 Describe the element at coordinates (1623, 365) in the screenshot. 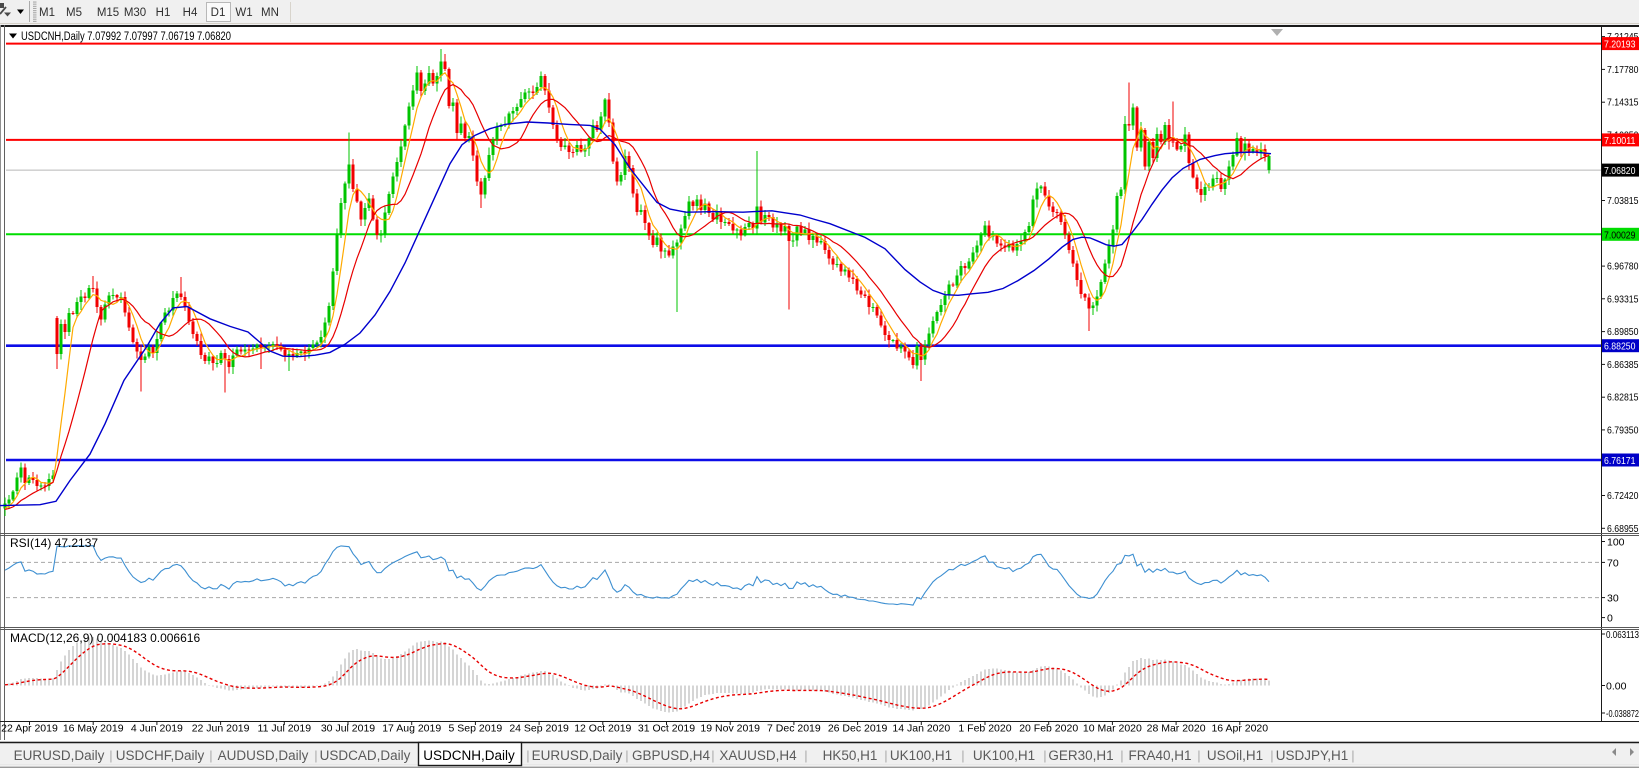

I see `svg-text: 6.86385` at that location.